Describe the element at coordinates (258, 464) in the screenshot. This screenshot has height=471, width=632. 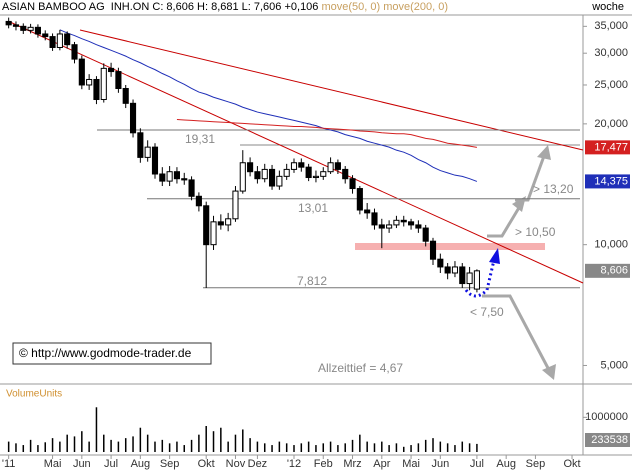
I see `x-tick-label: Dez` at that location.